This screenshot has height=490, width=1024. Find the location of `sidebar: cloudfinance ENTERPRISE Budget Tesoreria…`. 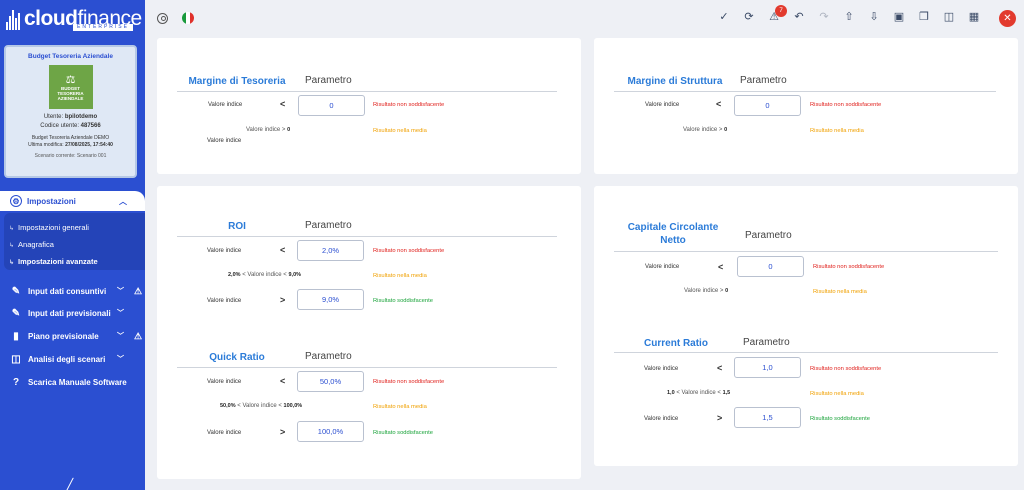

sidebar: cloudfinance ENTERPRISE Budget Tesoreria… is located at coordinates (72, 245).